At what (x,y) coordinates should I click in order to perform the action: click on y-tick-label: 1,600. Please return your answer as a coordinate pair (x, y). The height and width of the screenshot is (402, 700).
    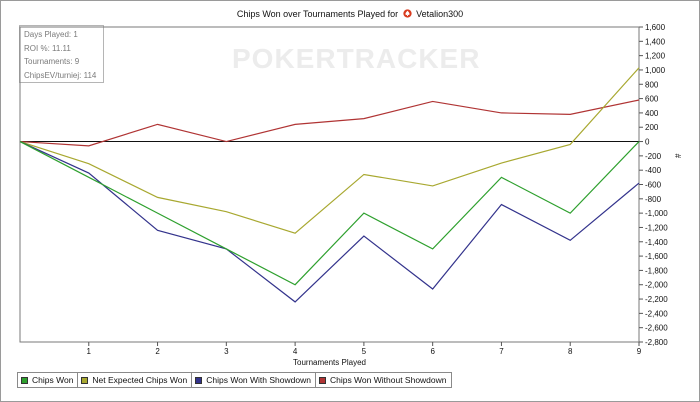
    Looking at the image, I should click on (655, 27).